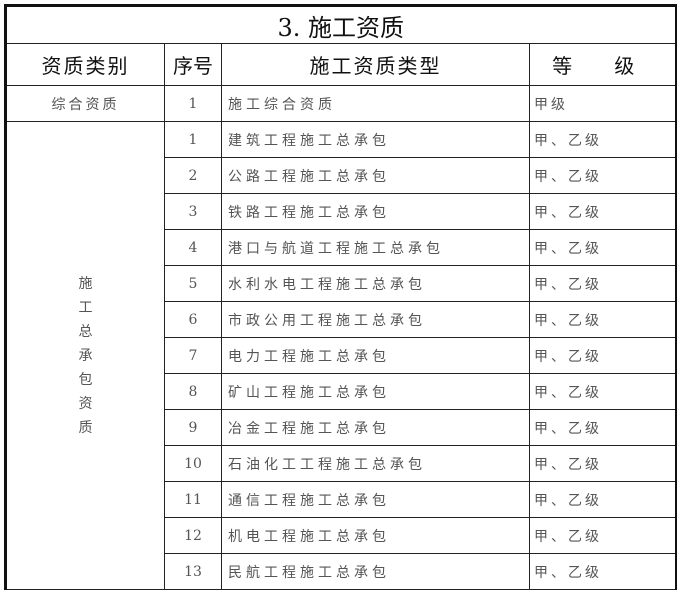 This screenshot has height=607, width=683. I want to click on table-row: 11 通信工程施工总承包 甲、乙级, so click(341, 499).